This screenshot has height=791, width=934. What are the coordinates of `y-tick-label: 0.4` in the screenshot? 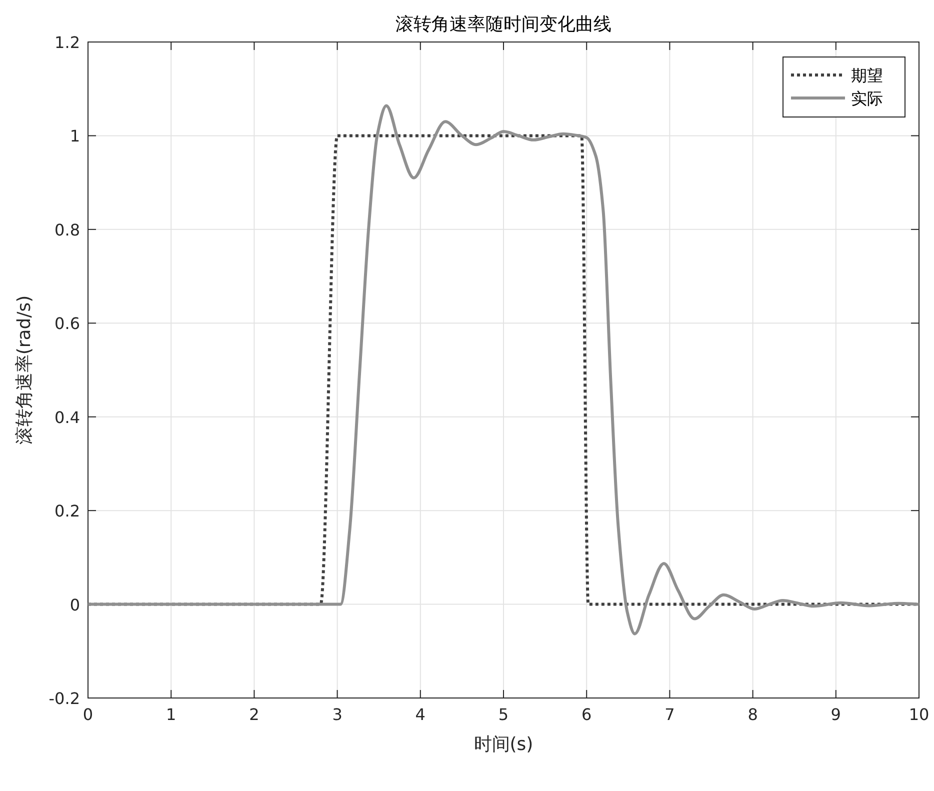 It's located at (67, 417).